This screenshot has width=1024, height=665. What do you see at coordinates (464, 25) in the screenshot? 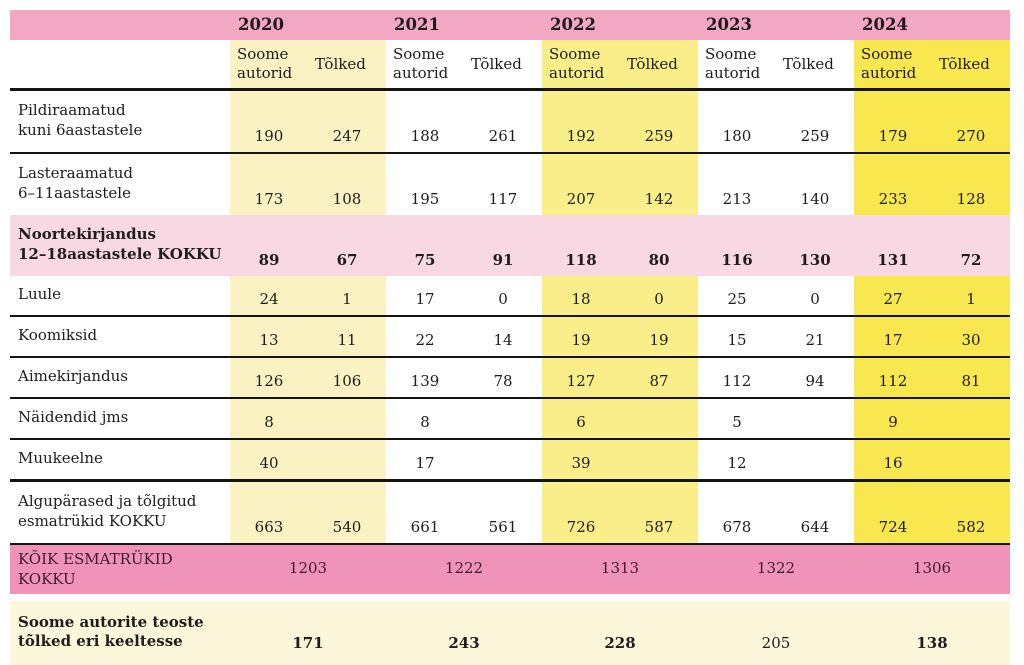
I see `year-header-2021: 2021` at bounding box center [464, 25].